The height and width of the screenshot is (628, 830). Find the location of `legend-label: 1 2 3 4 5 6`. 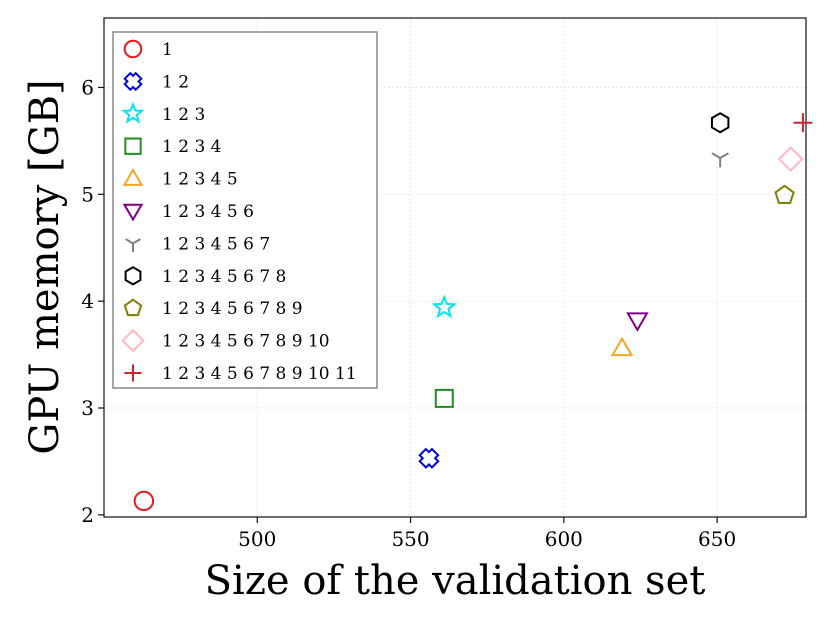

legend-label: 1 2 3 4 5 6 is located at coordinates (208, 212).